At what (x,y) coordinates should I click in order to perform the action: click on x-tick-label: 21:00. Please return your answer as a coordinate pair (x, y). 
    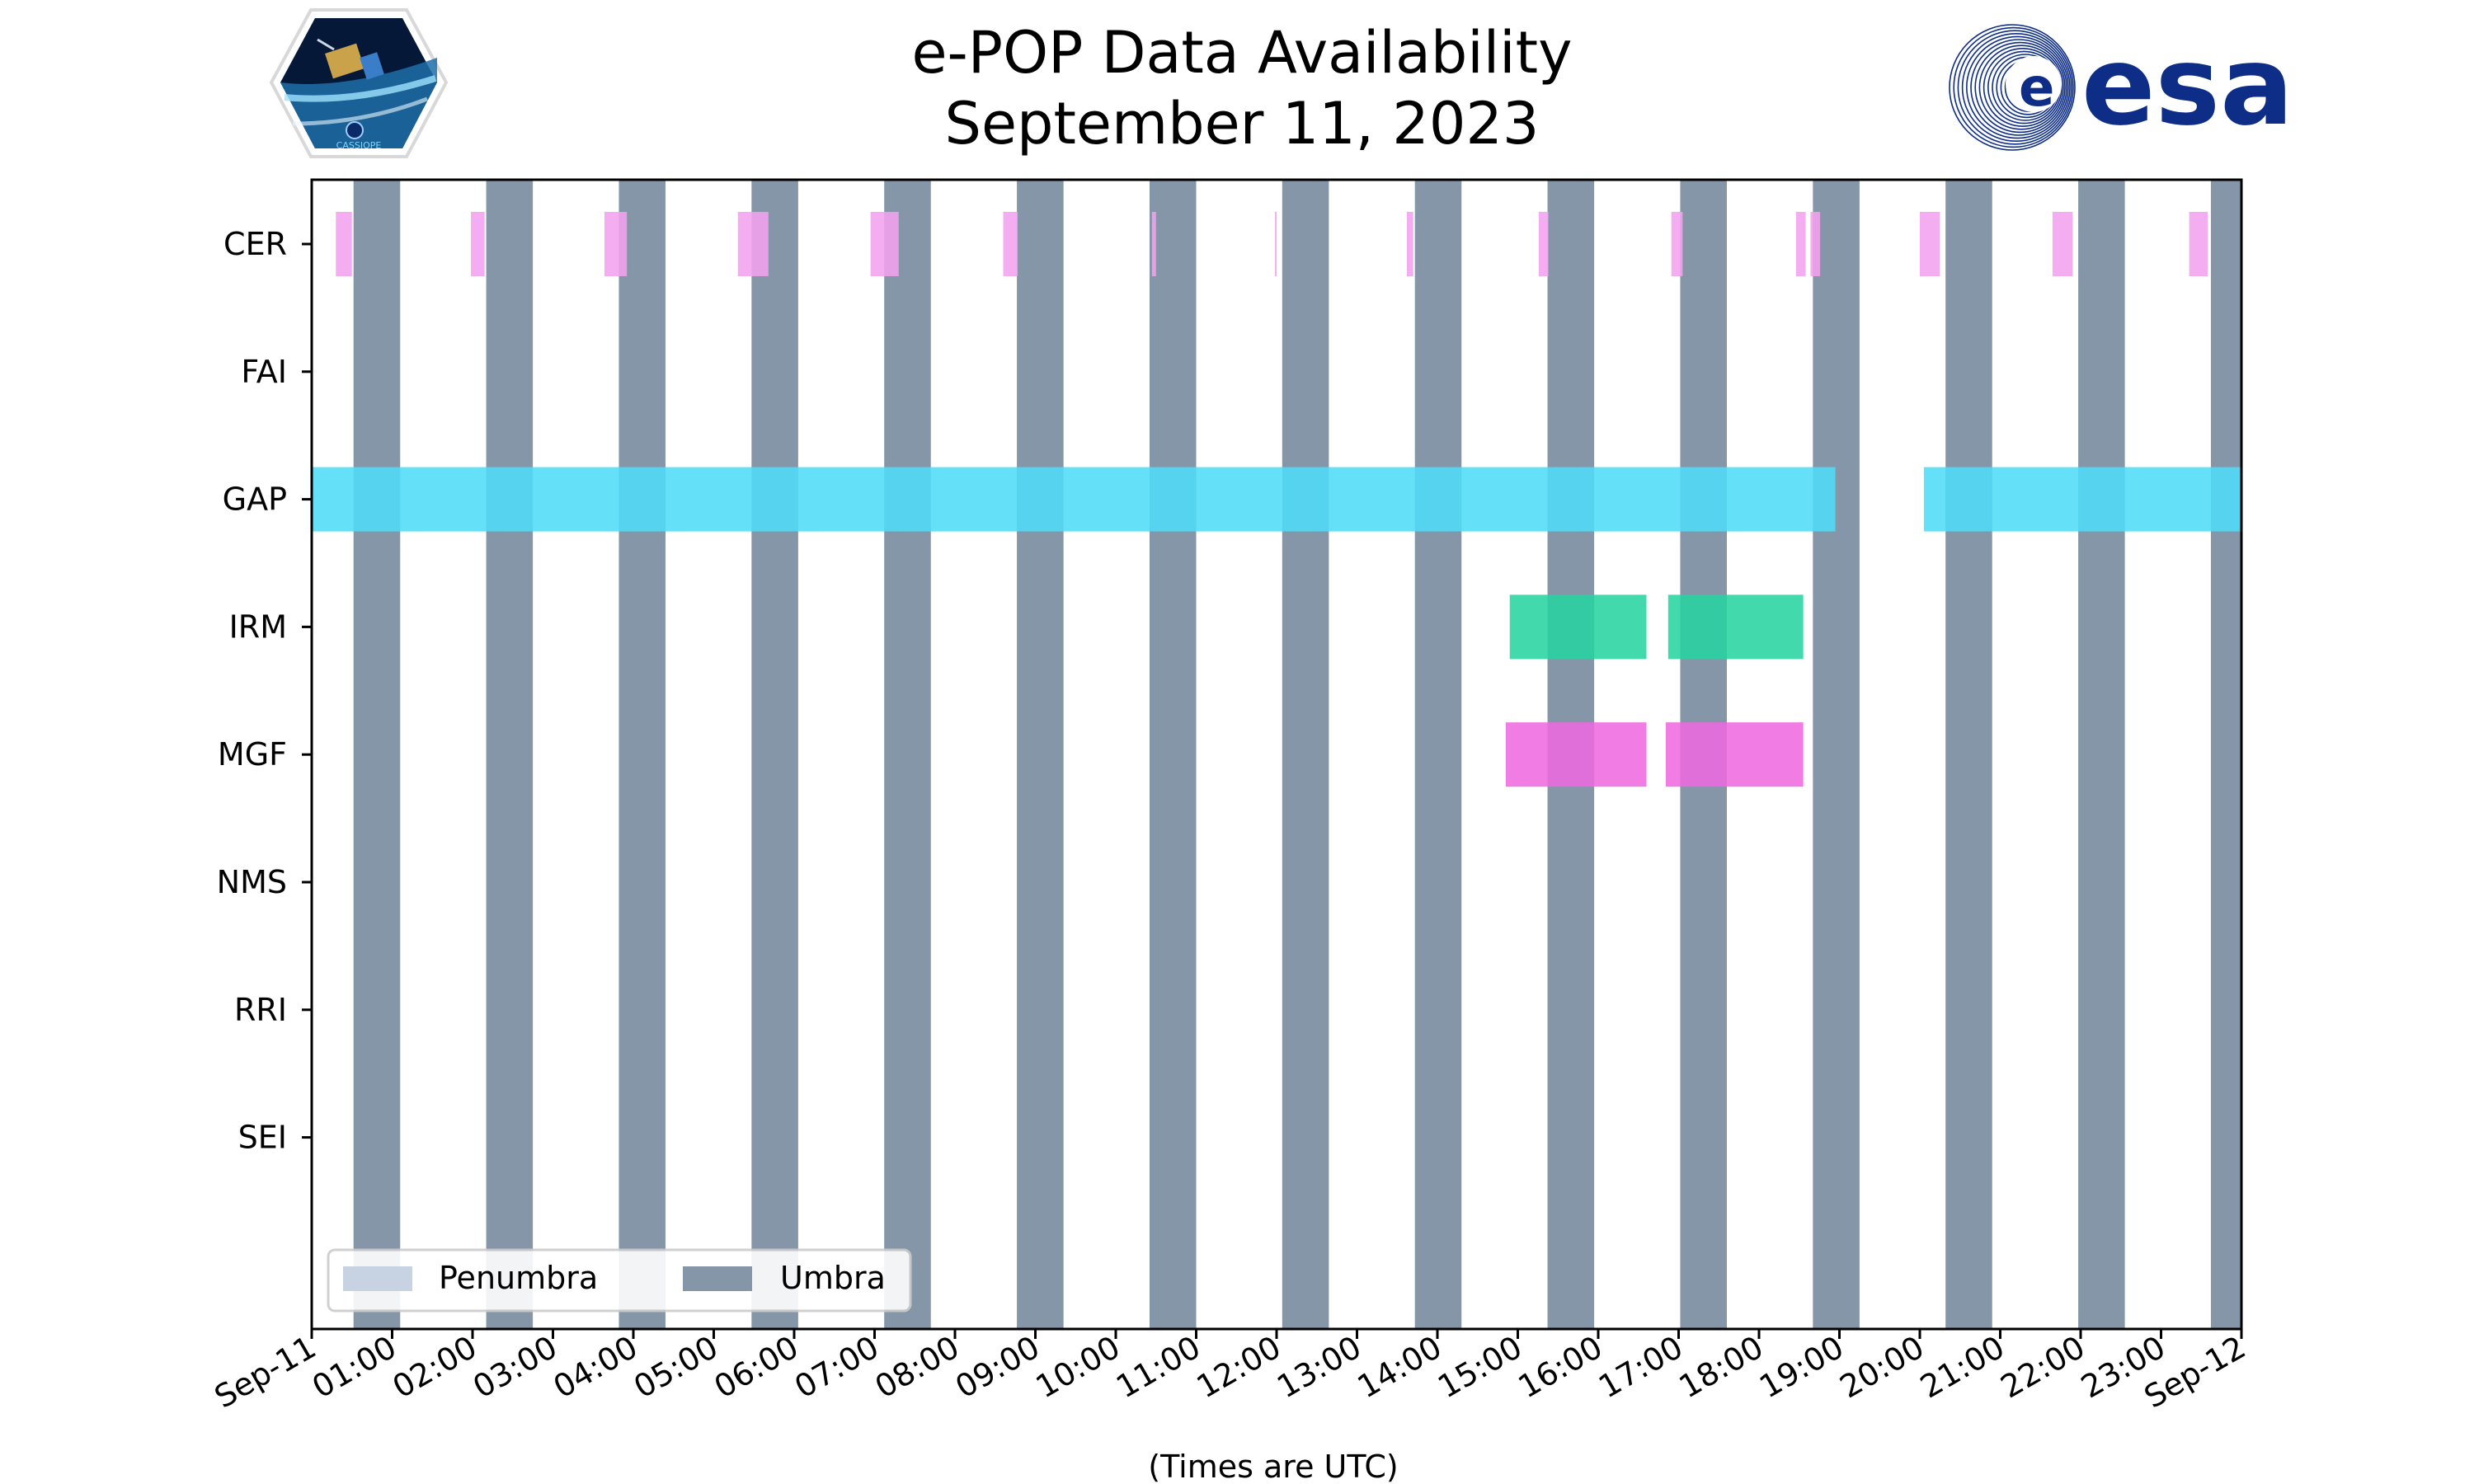
    Looking at the image, I should click on (1962, 1367).